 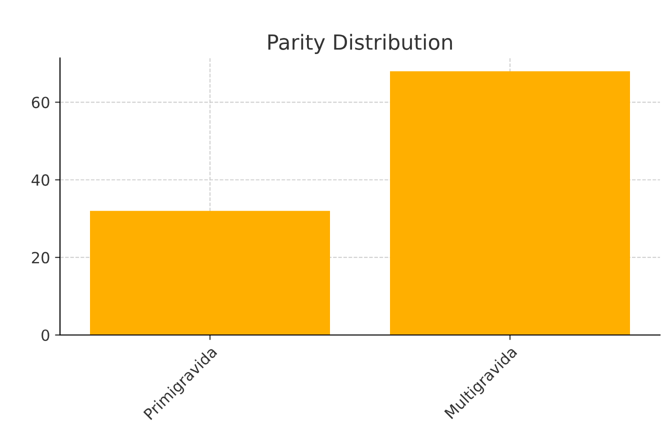 I want to click on y-tick-label: 40, so click(x=41, y=180).